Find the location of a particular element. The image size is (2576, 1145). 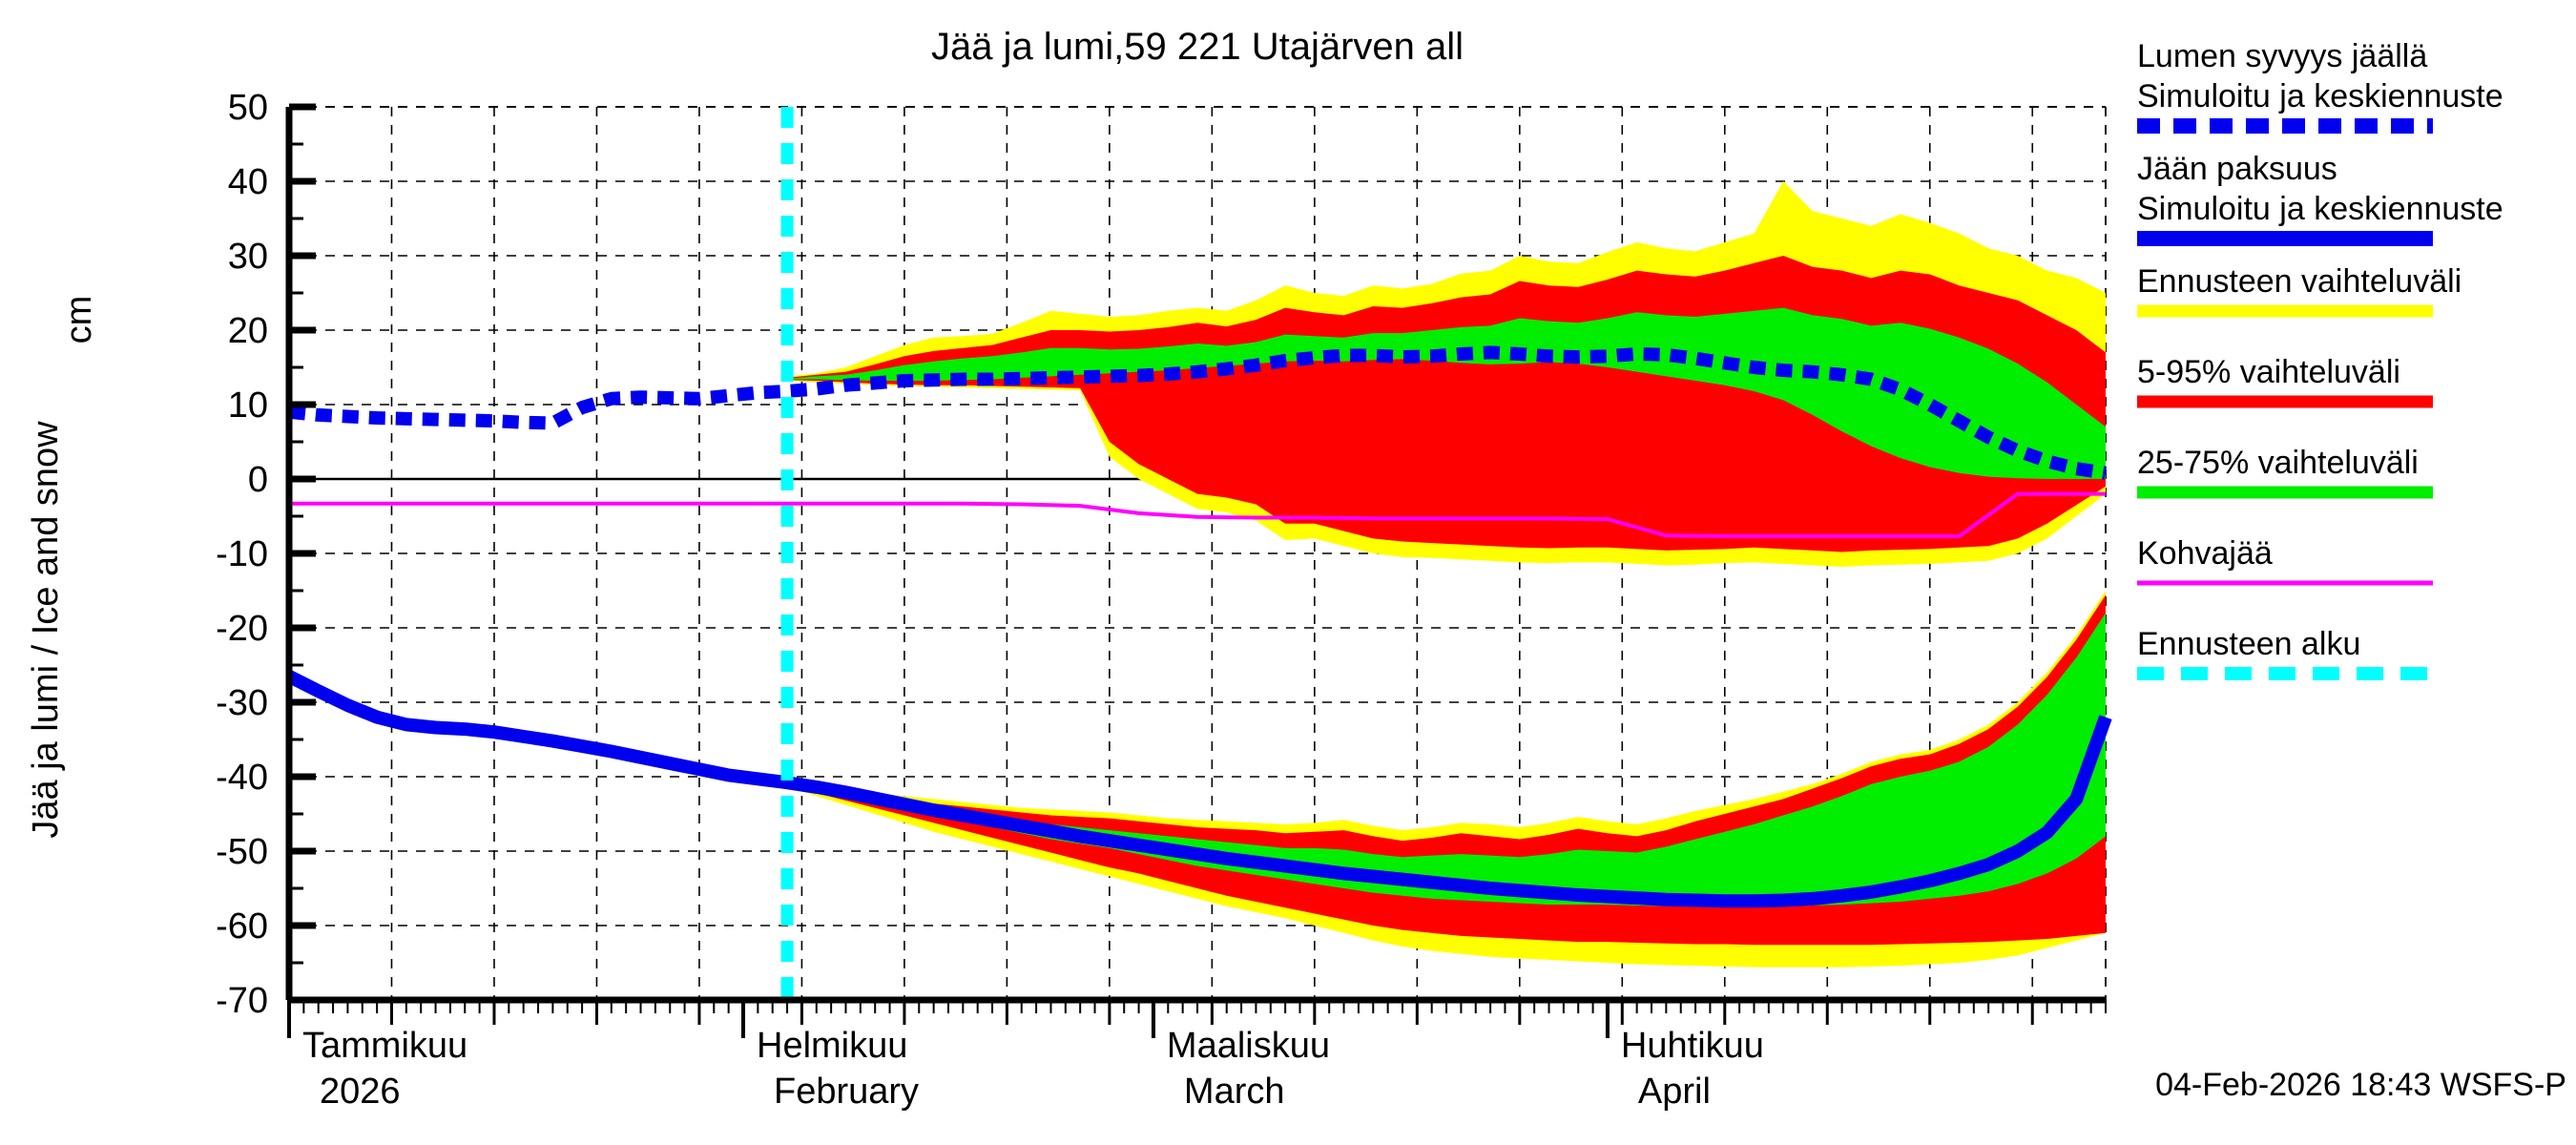

x-tick-label-en: February is located at coordinates (846, 1092).